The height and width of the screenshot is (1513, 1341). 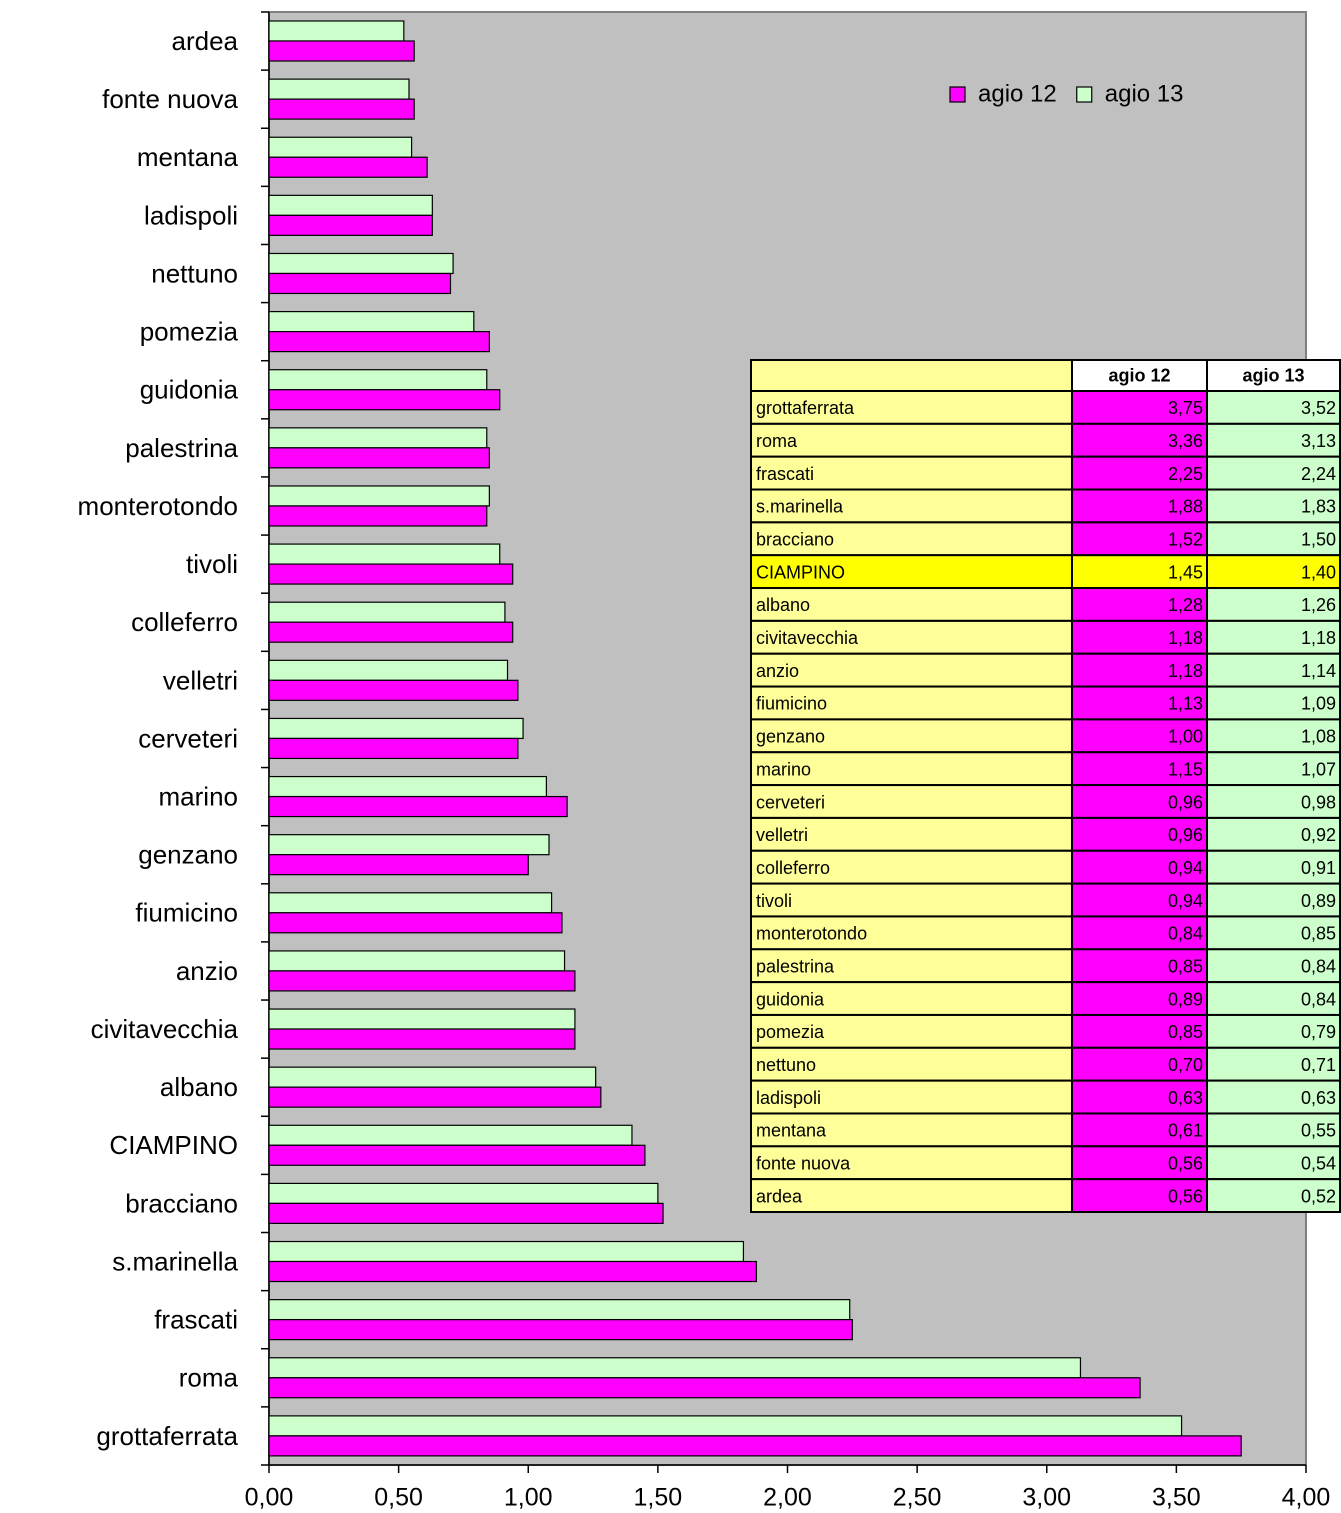 What do you see at coordinates (1185, 769) in the screenshot?
I see `table-value: 1,15` at bounding box center [1185, 769].